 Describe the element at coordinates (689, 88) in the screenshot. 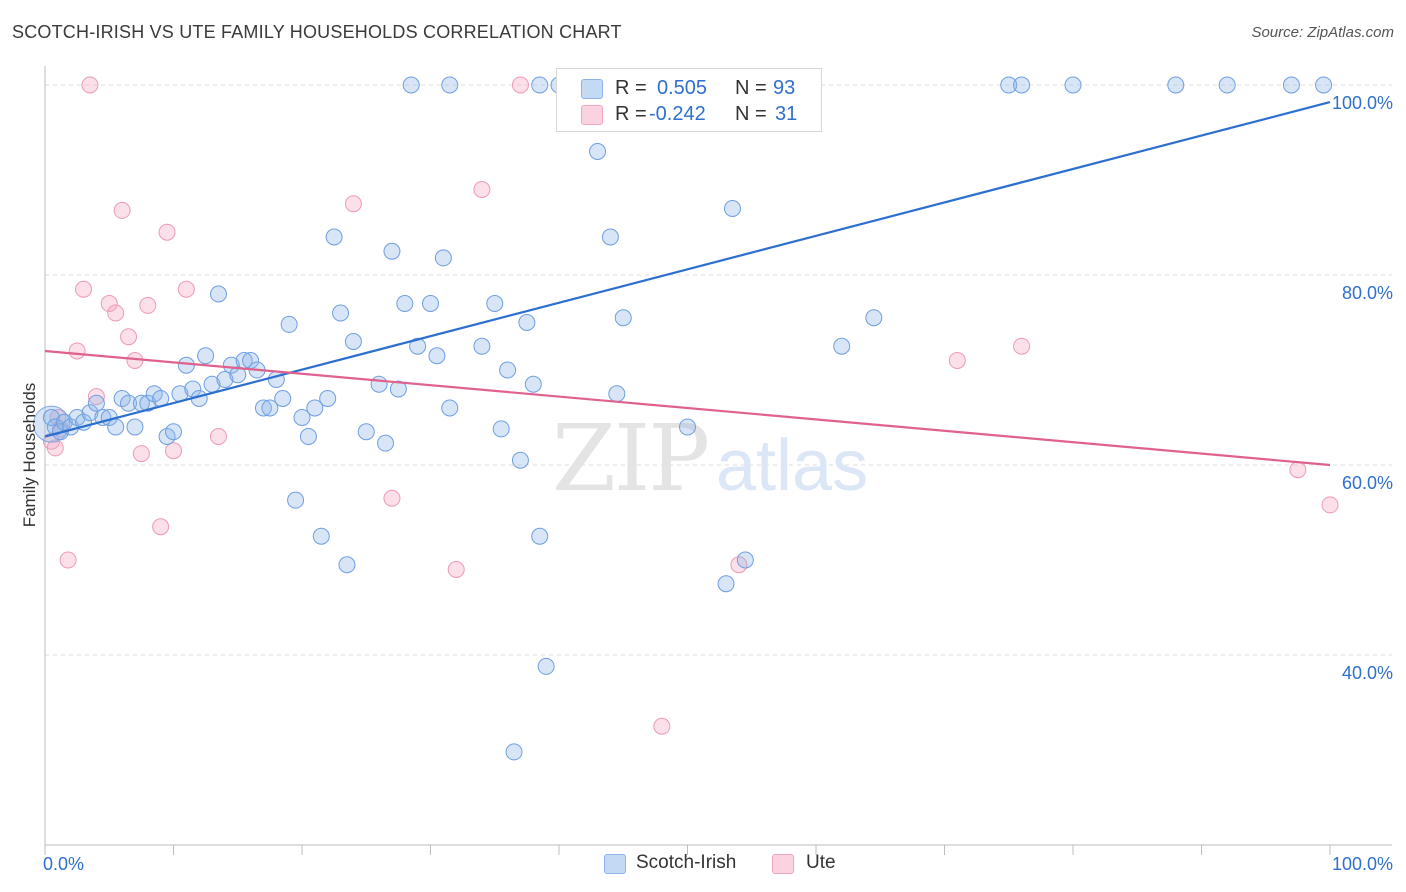

I see `legend-row-scotch-irish: R = 0.505 N = 93` at that location.